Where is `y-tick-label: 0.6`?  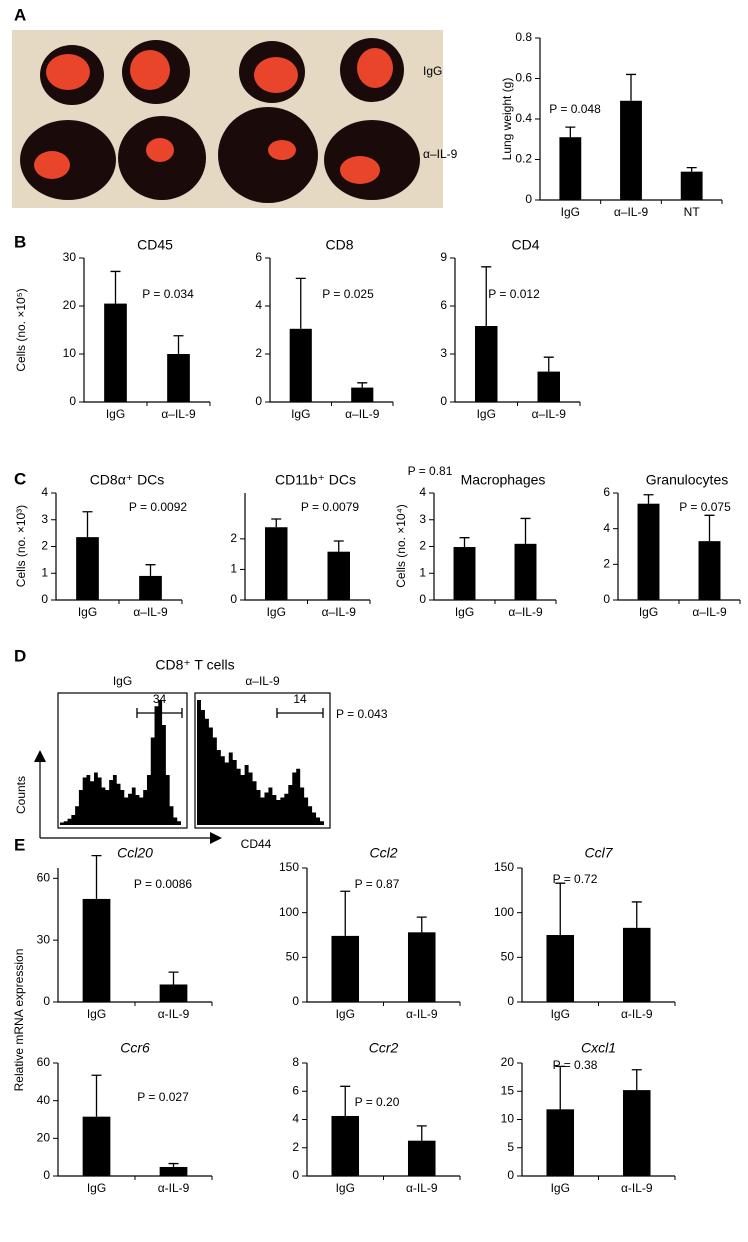 y-tick-label: 0.6 is located at coordinates (523, 78).